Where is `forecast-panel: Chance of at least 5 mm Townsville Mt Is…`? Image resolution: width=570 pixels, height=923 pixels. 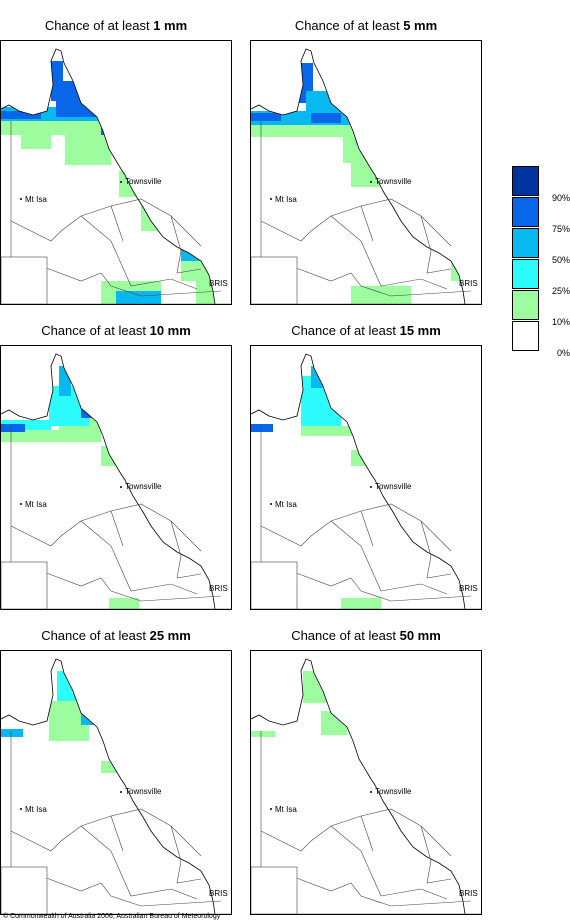 forecast-panel: Chance of at least 5 mm Townsville Mt Is… is located at coordinates (366, 163).